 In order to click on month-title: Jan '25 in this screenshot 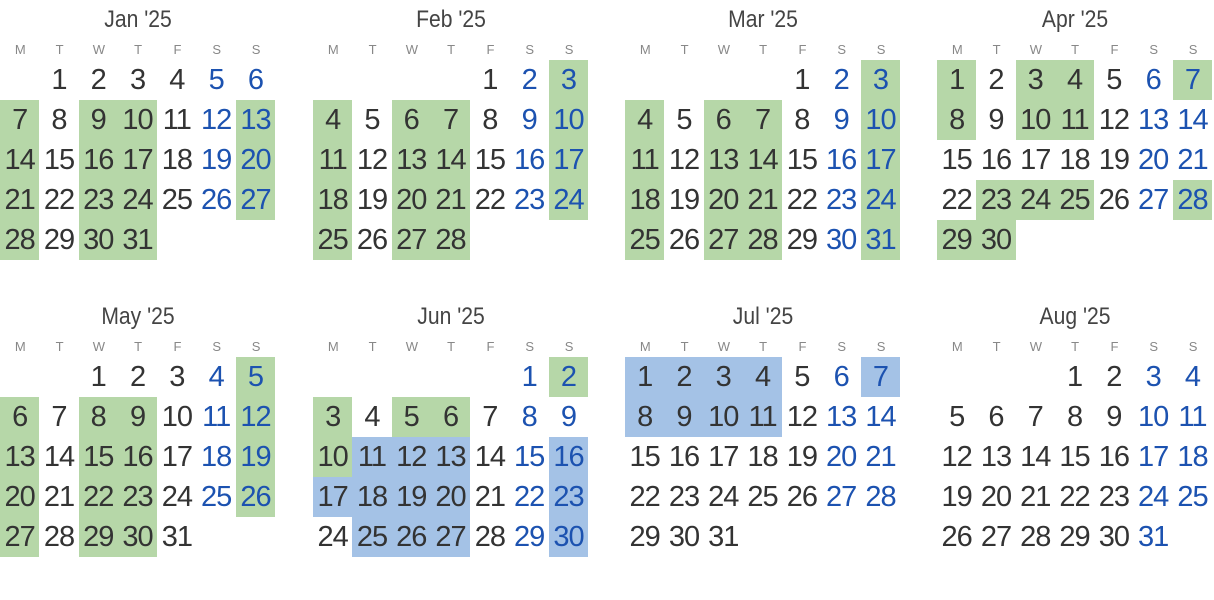, I will do `click(138, 19)`.